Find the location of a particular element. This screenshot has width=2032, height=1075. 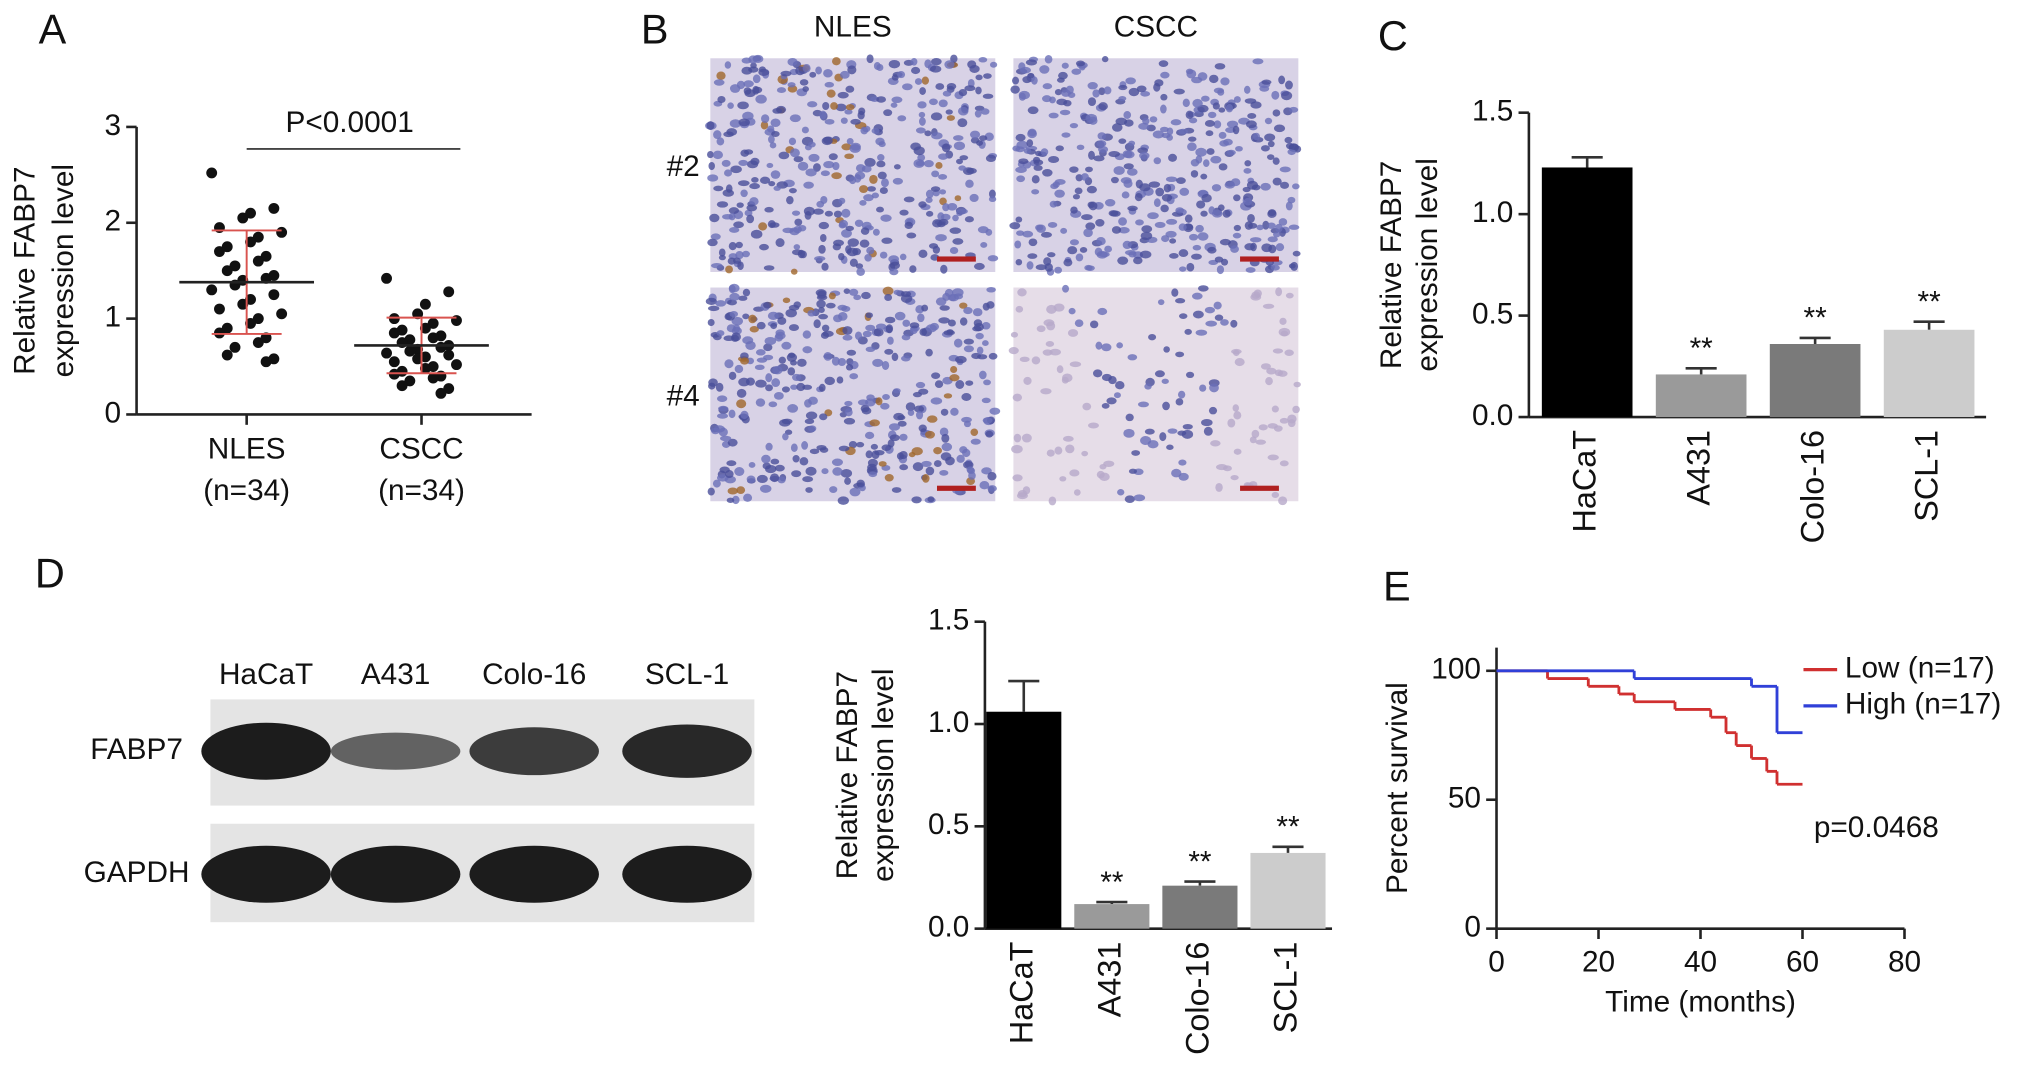

category-note: (n=34) is located at coordinates (421, 490).